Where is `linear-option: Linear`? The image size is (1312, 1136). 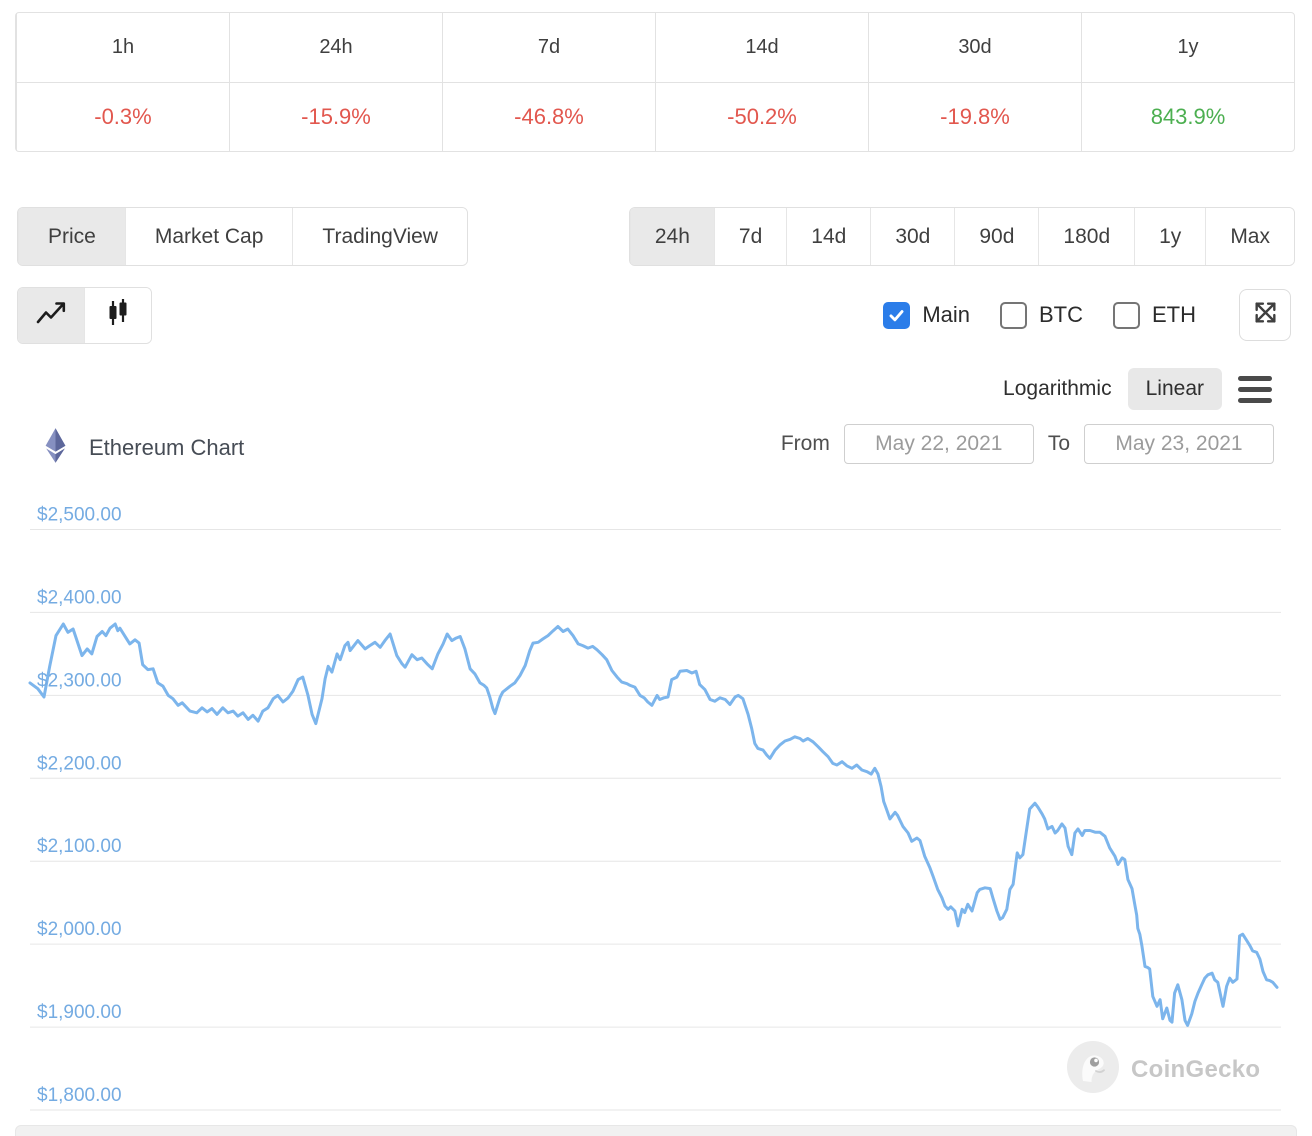 linear-option: Linear is located at coordinates (1174, 389).